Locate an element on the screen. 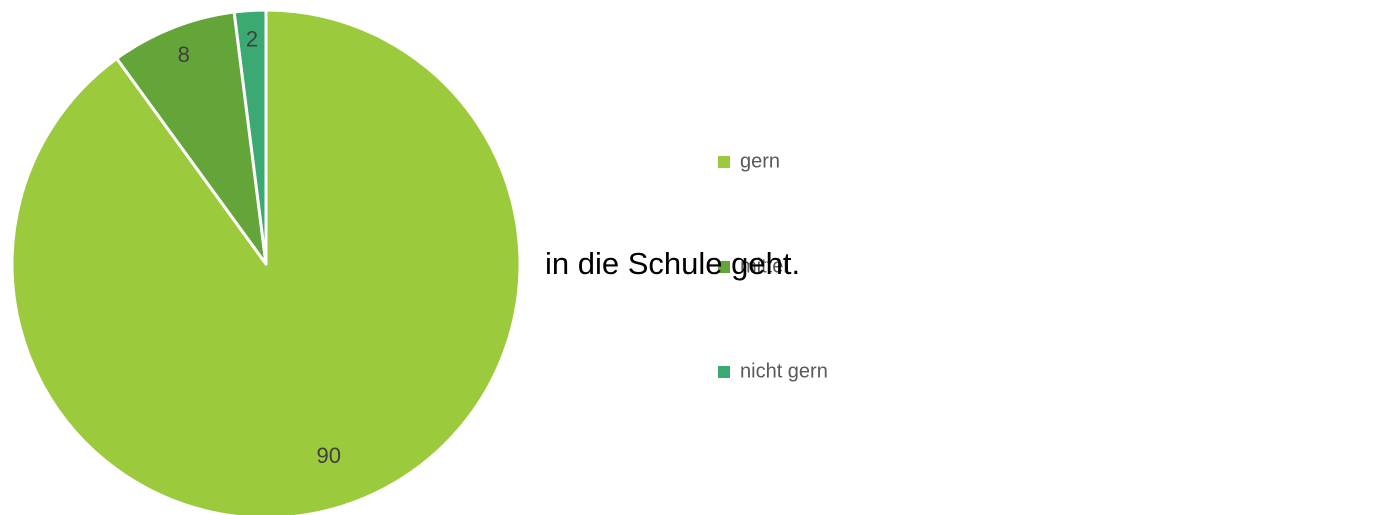 Image resolution: width=1398 pixels, height=515 pixels. legend-label: gern is located at coordinates (760, 161).